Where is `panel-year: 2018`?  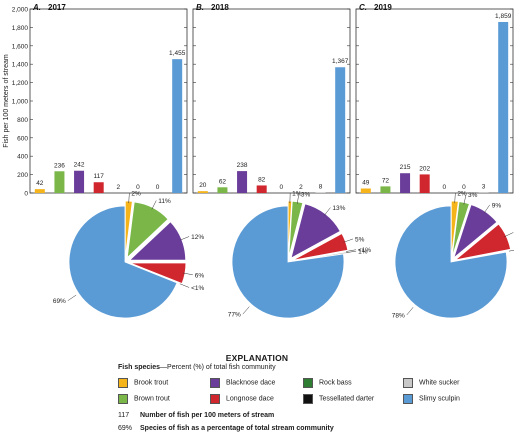 panel-year: 2018 is located at coordinates (220, 7).